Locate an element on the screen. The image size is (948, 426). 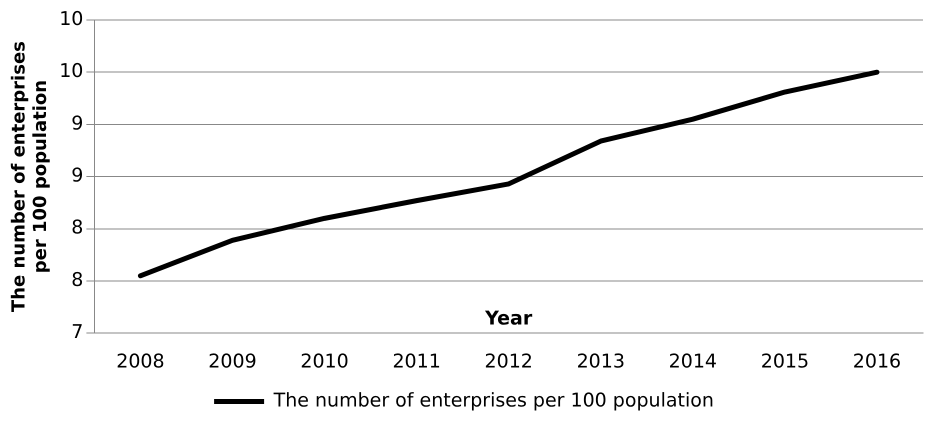
x-tick-label: 2016 is located at coordinates (877, 361).